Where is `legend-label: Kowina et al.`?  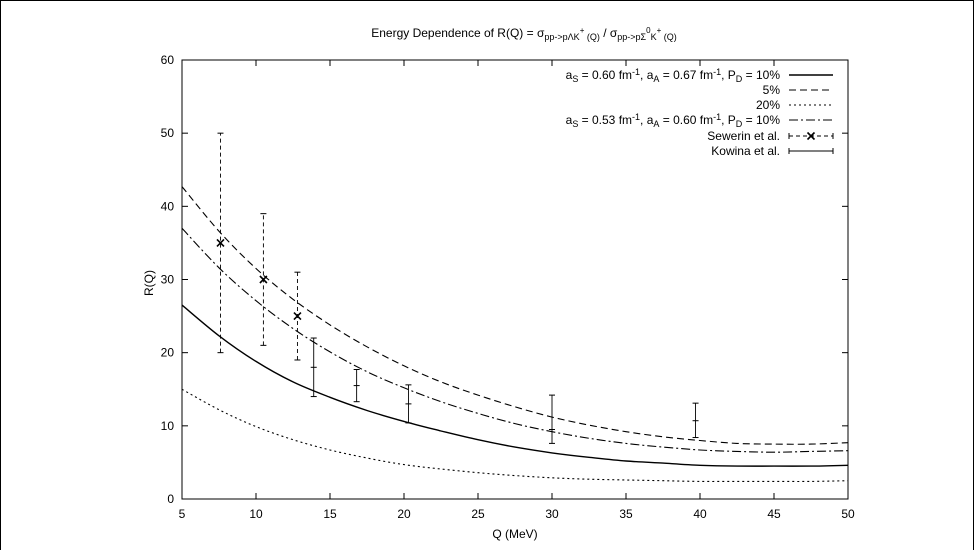
legend-label: Kowina et al. is located at coordinates (745, 151).